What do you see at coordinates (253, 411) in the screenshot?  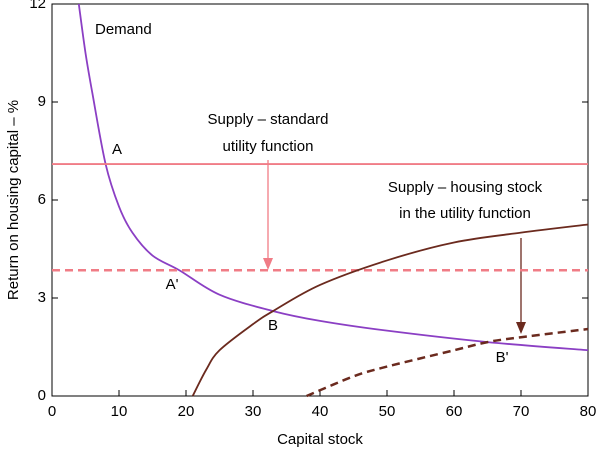 I see `x-tick-label: 30` at bounding box center [253, 411].